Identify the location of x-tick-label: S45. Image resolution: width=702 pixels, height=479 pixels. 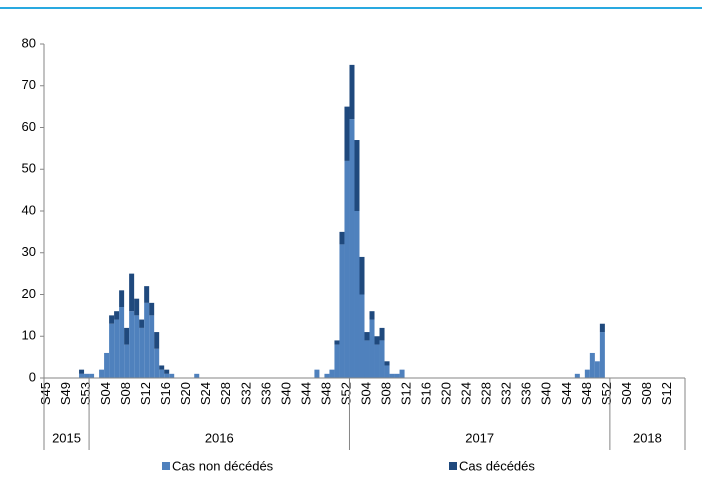
(45, 393).